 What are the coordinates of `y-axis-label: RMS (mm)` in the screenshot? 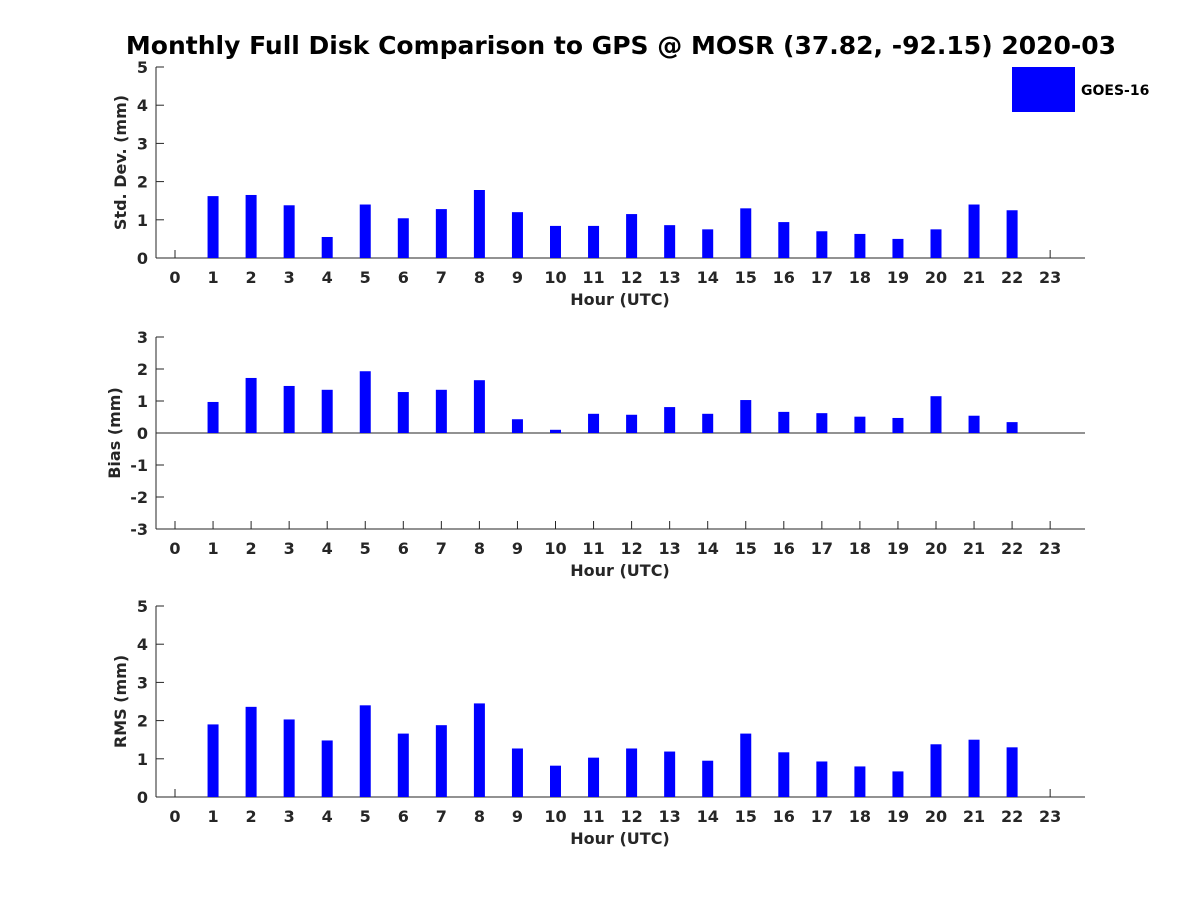 It's located at (120, 701).